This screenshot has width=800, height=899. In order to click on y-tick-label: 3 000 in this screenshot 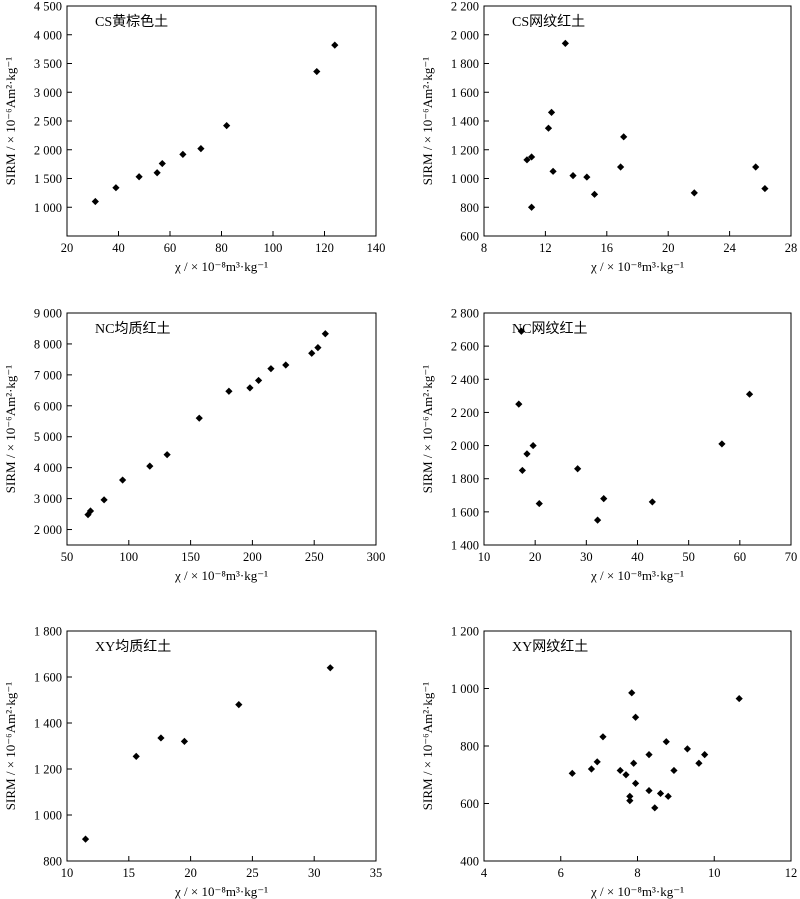, I will do `click(48, 499)`.